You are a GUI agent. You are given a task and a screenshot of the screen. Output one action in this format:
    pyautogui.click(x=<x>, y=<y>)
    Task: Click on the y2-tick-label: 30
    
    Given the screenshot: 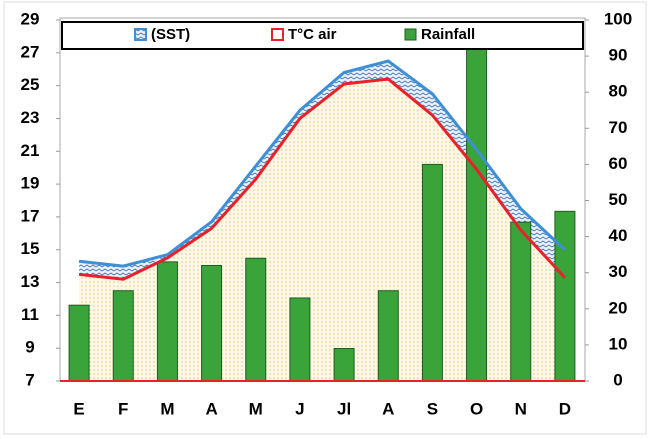 What is the action you would take?
    pyautogui.click(x=618, y=271)
    